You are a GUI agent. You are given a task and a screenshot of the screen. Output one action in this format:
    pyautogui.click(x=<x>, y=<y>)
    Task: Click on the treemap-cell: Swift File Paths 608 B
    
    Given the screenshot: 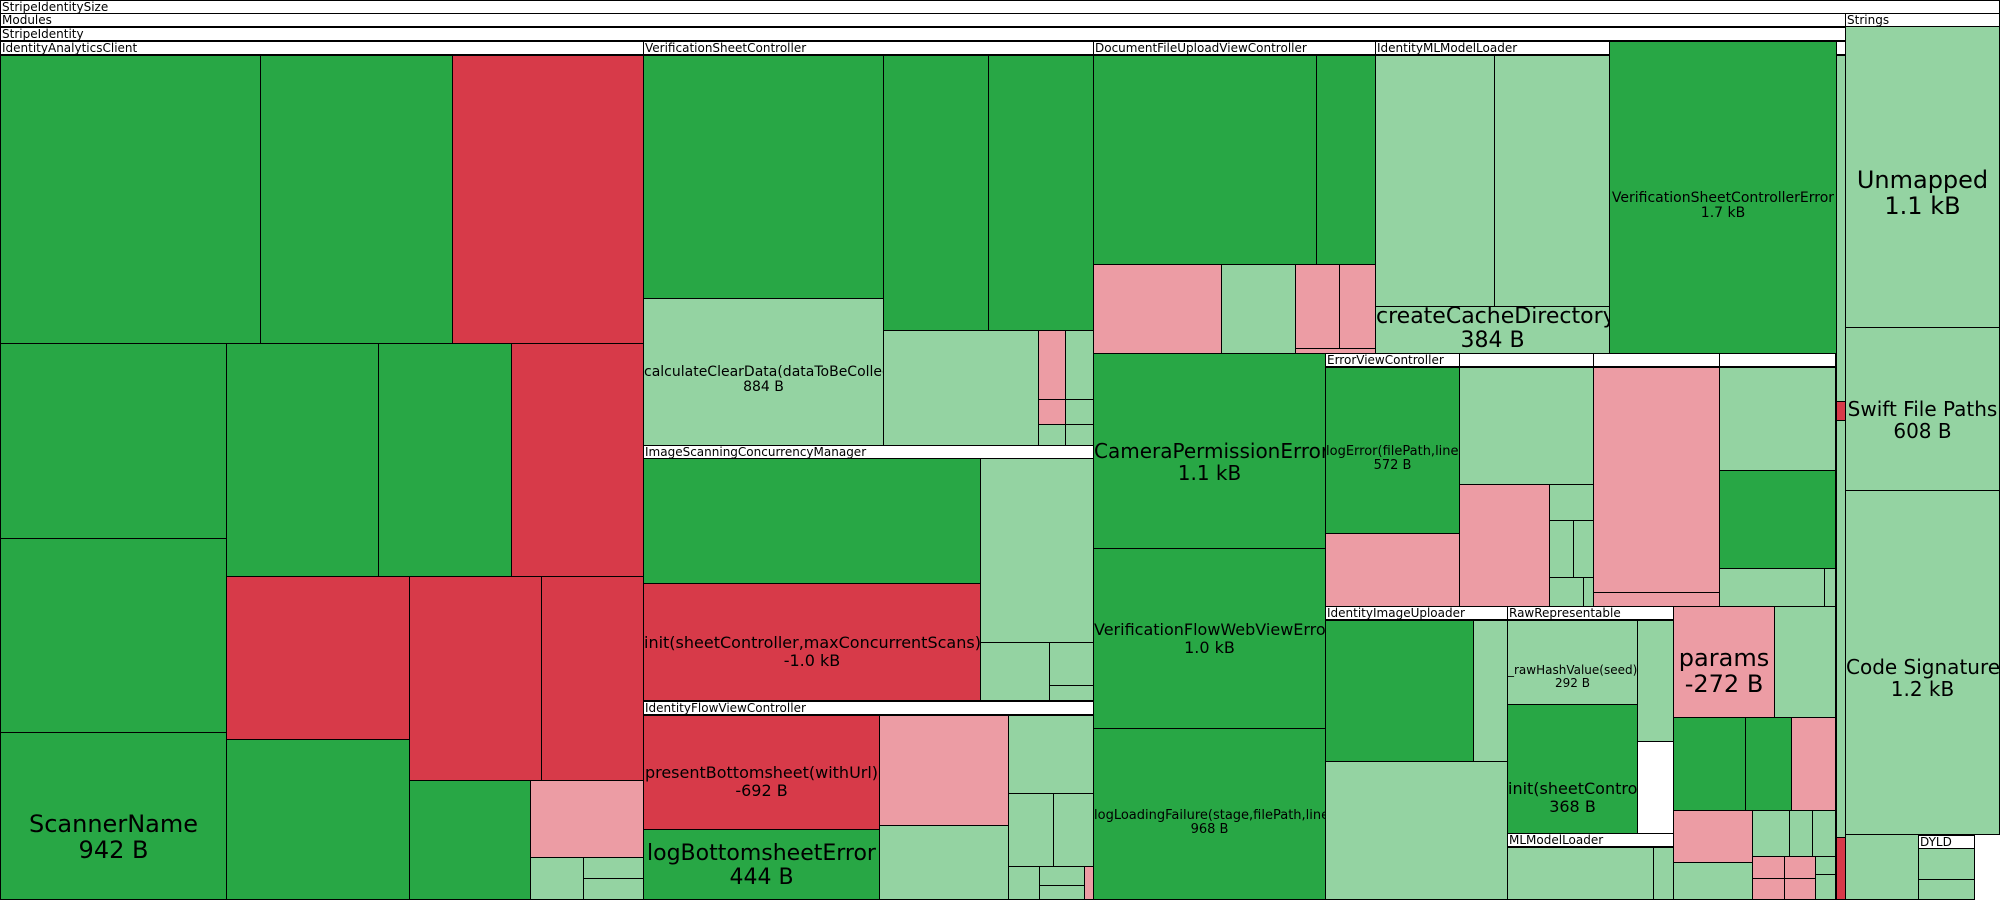 What is the action you would take?
    pyautogui.click(x=1922, y=409)
    